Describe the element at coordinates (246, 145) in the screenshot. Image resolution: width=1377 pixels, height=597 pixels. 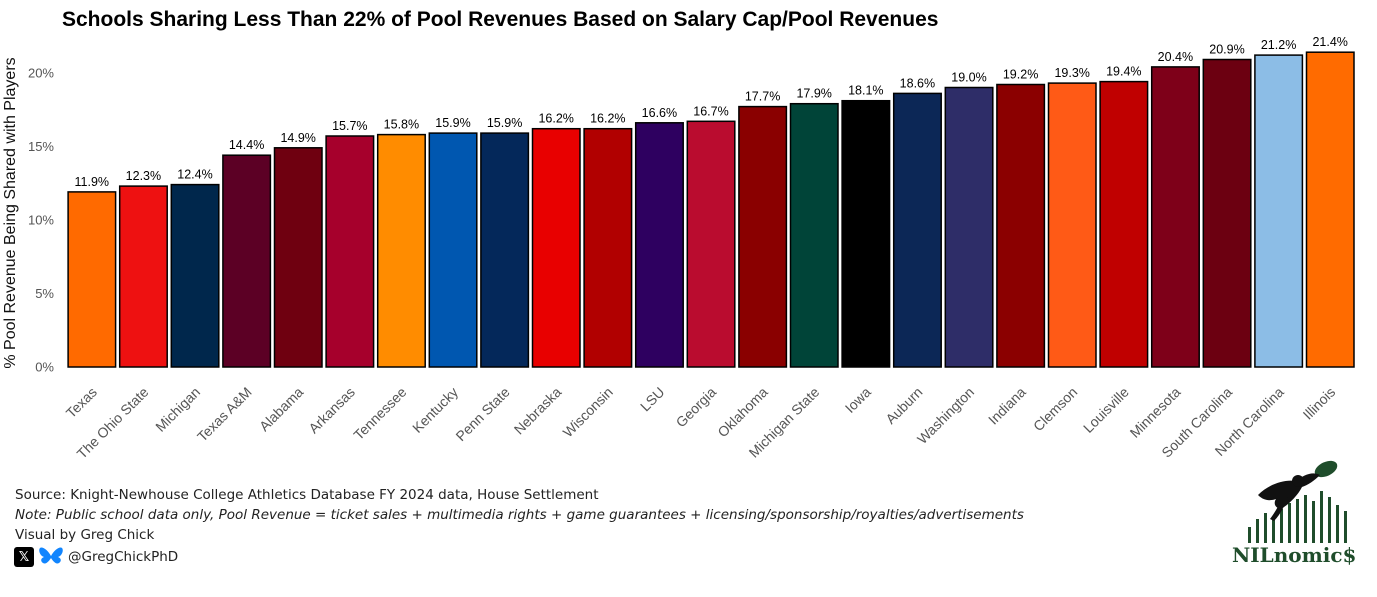
I see `data-label: 14.4%` at that location.